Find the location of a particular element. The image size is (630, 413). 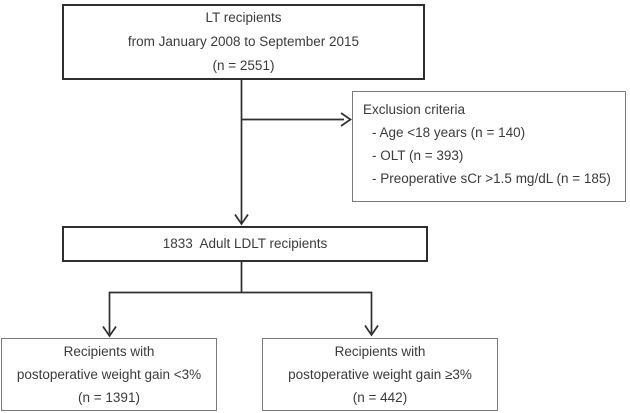

exclusion-item-age: - Age <18 years (n = 140) is located at coordinates (449, 132).